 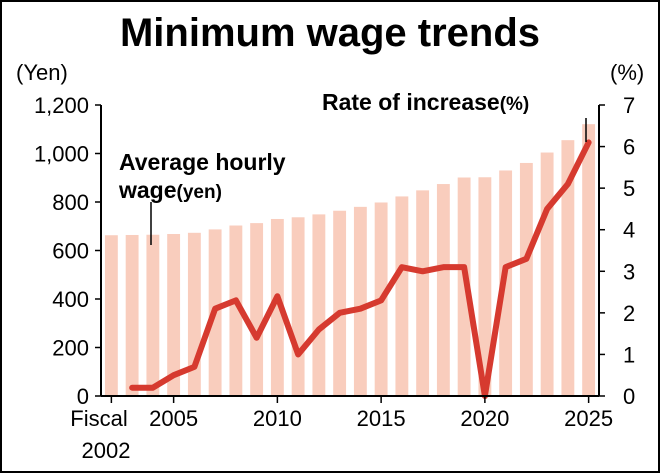 I want to click on bar-2002, so click(x=111, y=315).